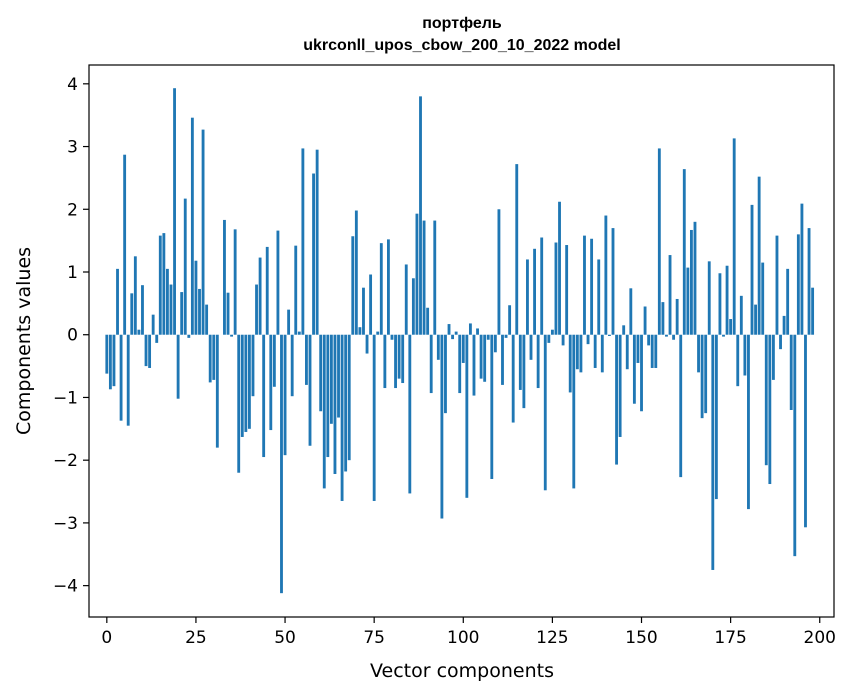 The image size is (847, 696). Describe the element at coordinates (374, 638) in the screenshot. I see `x-tick-label: 75` at that location.